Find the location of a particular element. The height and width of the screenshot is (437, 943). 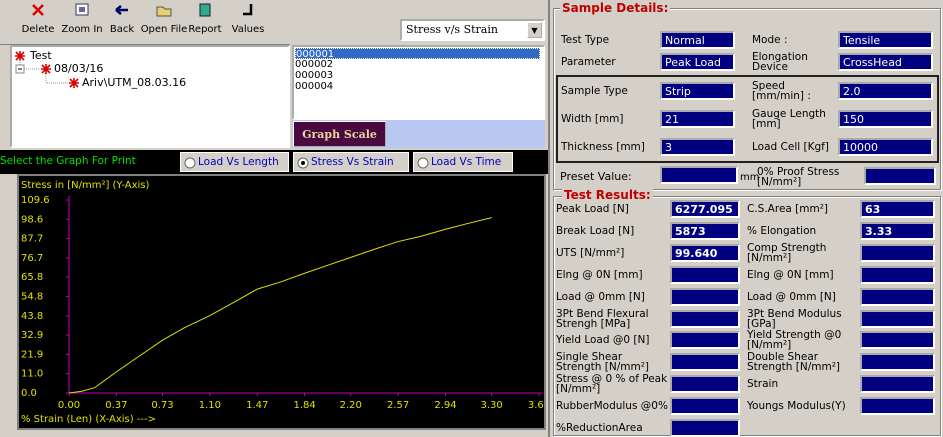

result-label: Comp Strength [N/mm²] is located at coordinates (787, 252).